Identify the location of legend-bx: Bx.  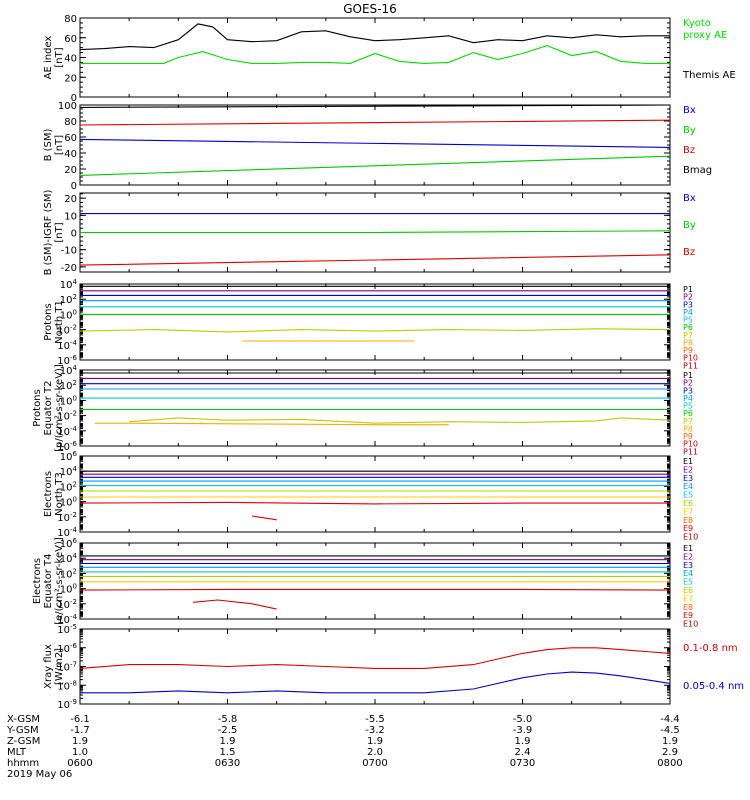
(689, 198).